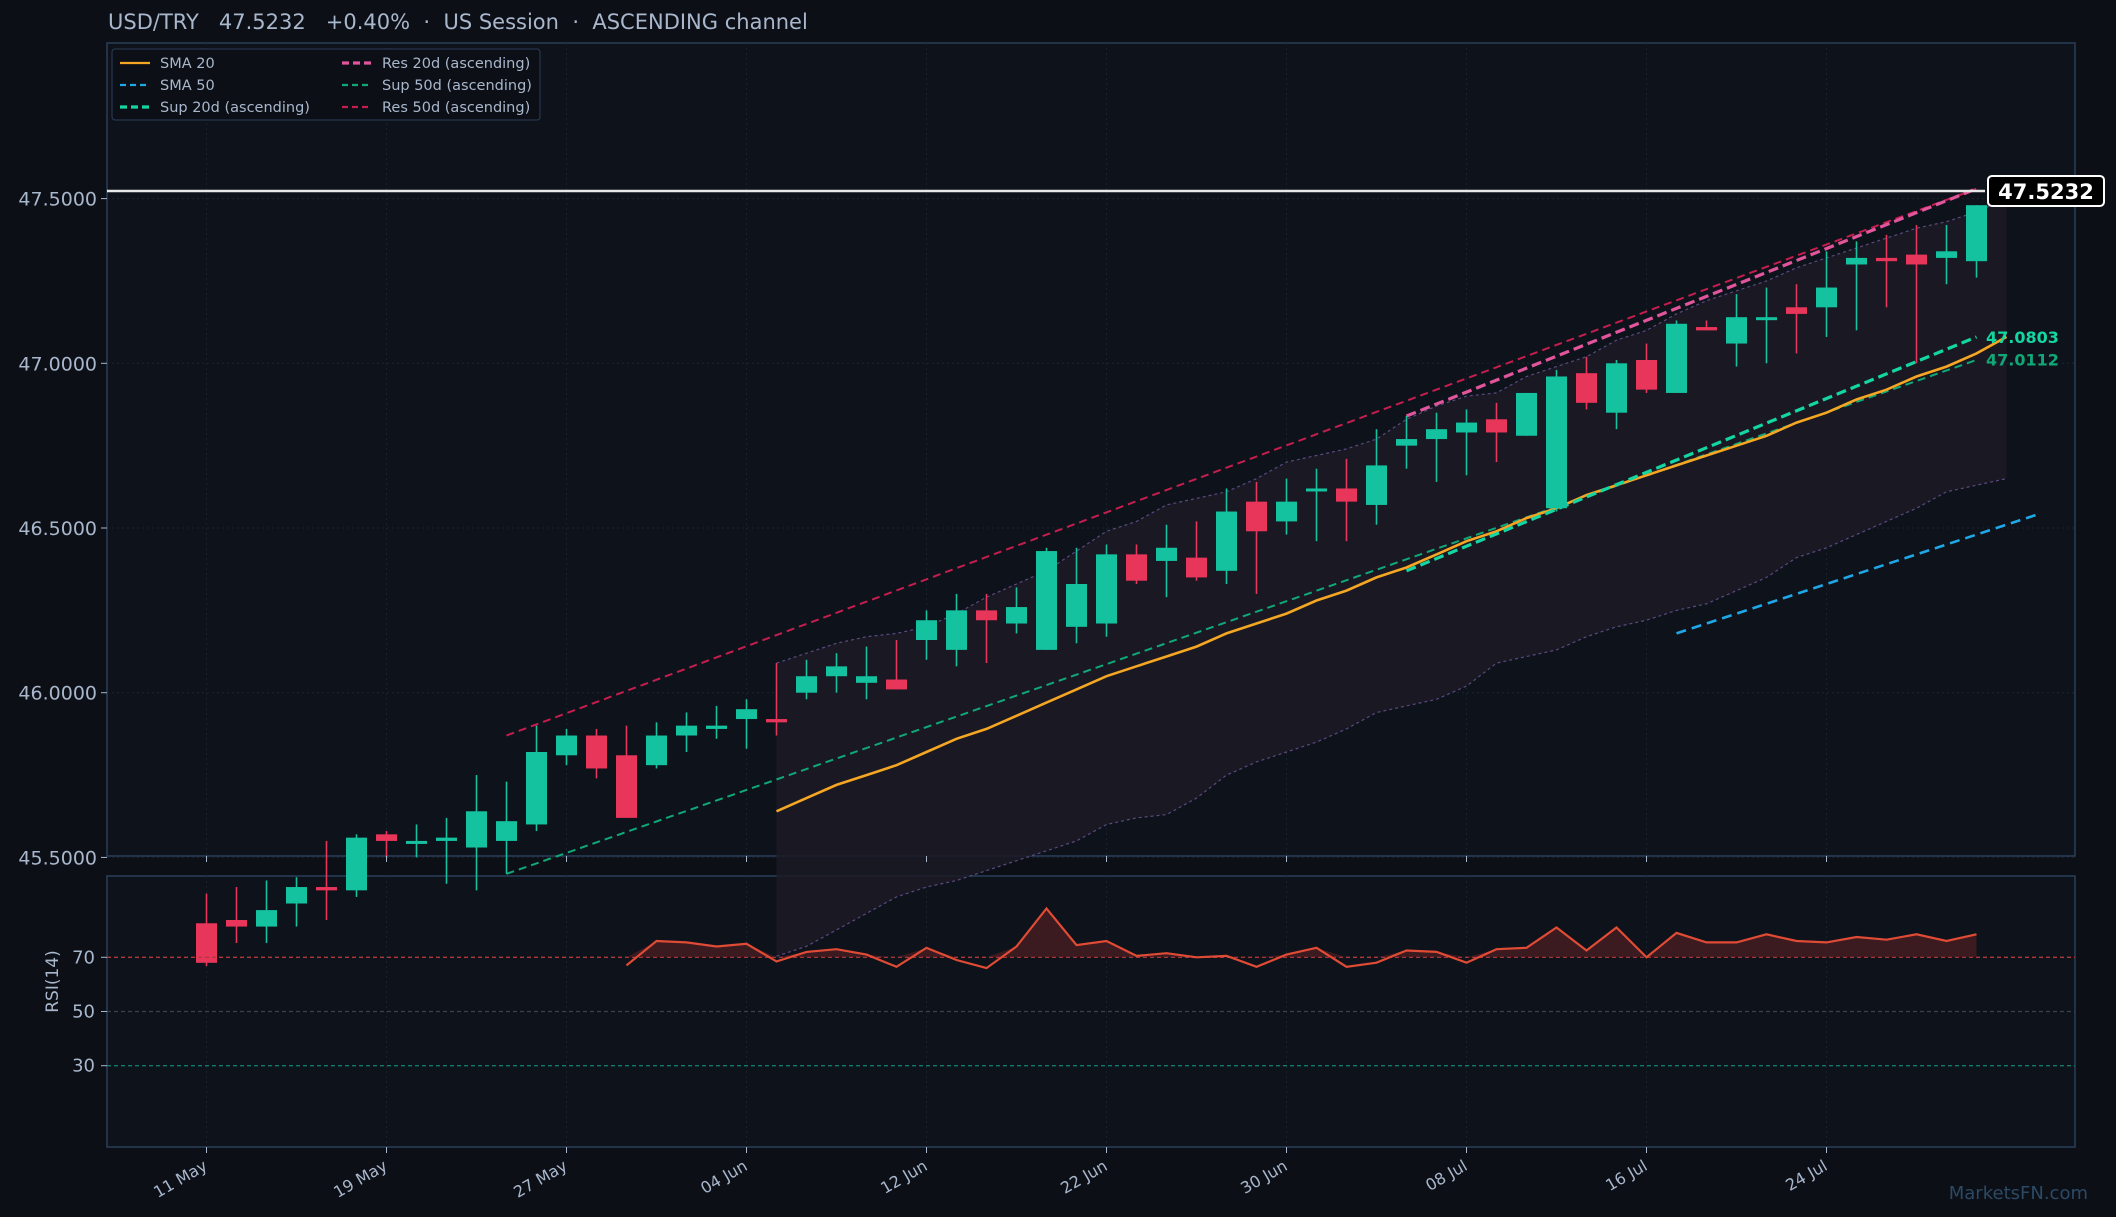 Image resolution: width=2116 pixels, height=1217 pixels. Describe the element at coordinates (903, 1177) in the screenshot. I see `x-tick-label: 12 Jun` at that location.